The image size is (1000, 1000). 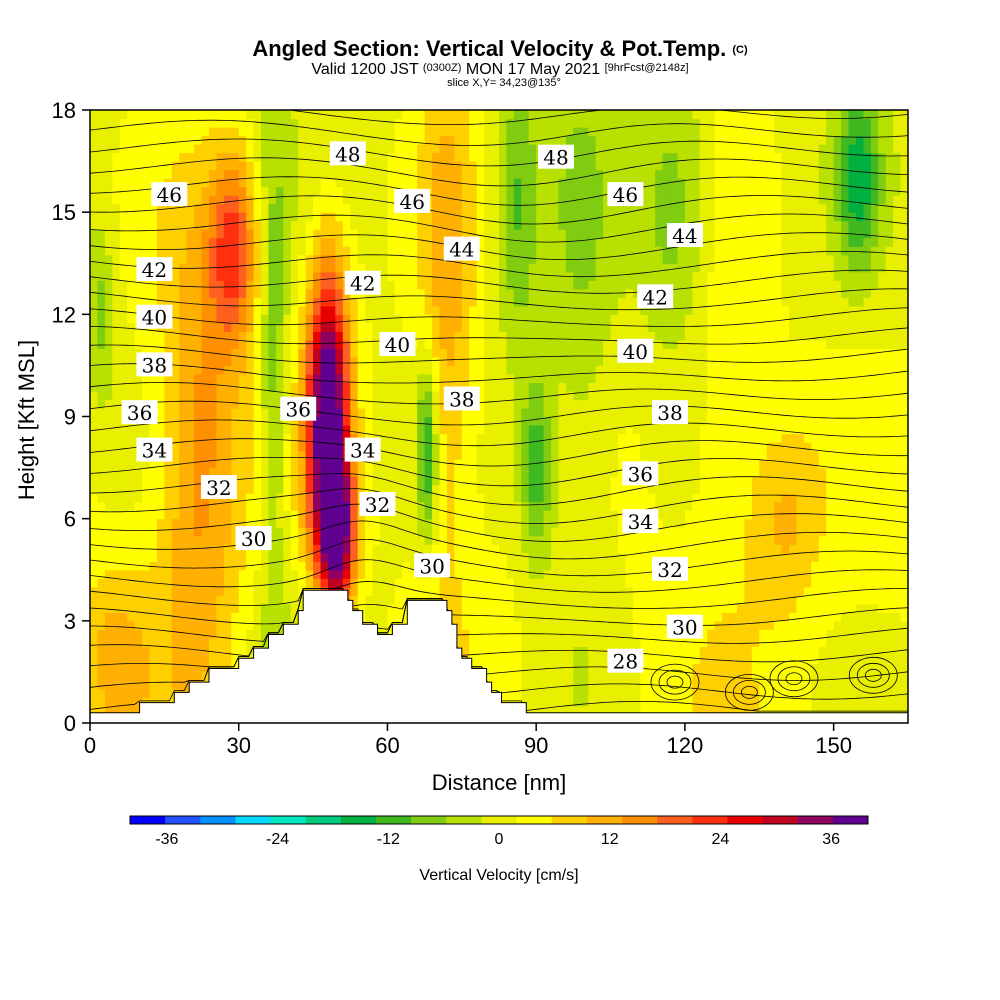 I want to click on chart-title-unit: (C), so click(x=740, y=50).